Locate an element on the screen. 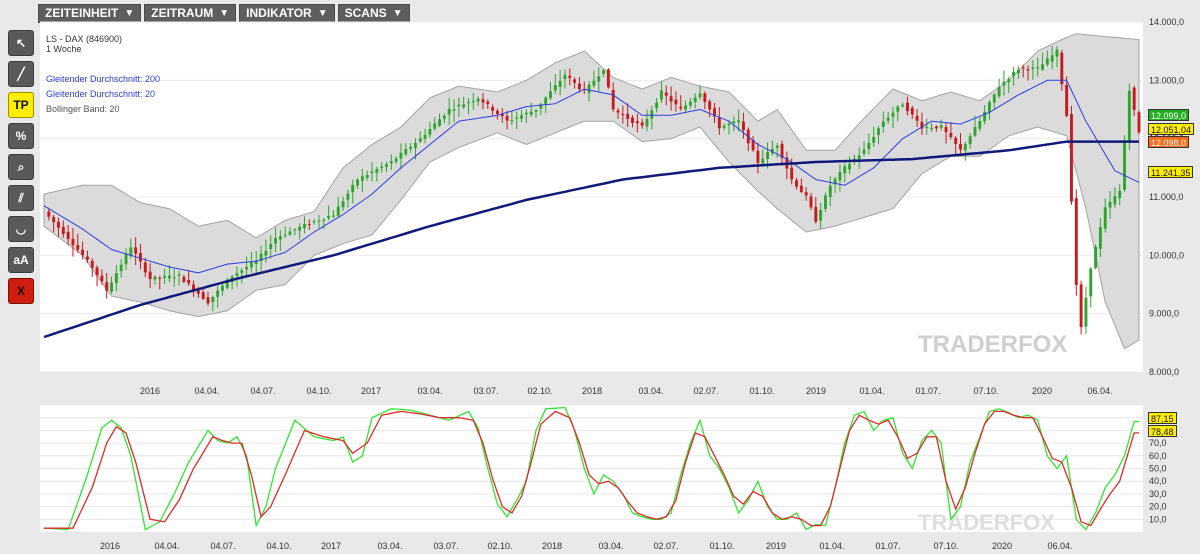 The height and width of the screenshot is (554, 1200). x-tick-label: 02.10. is located at coordinates (539, 391).